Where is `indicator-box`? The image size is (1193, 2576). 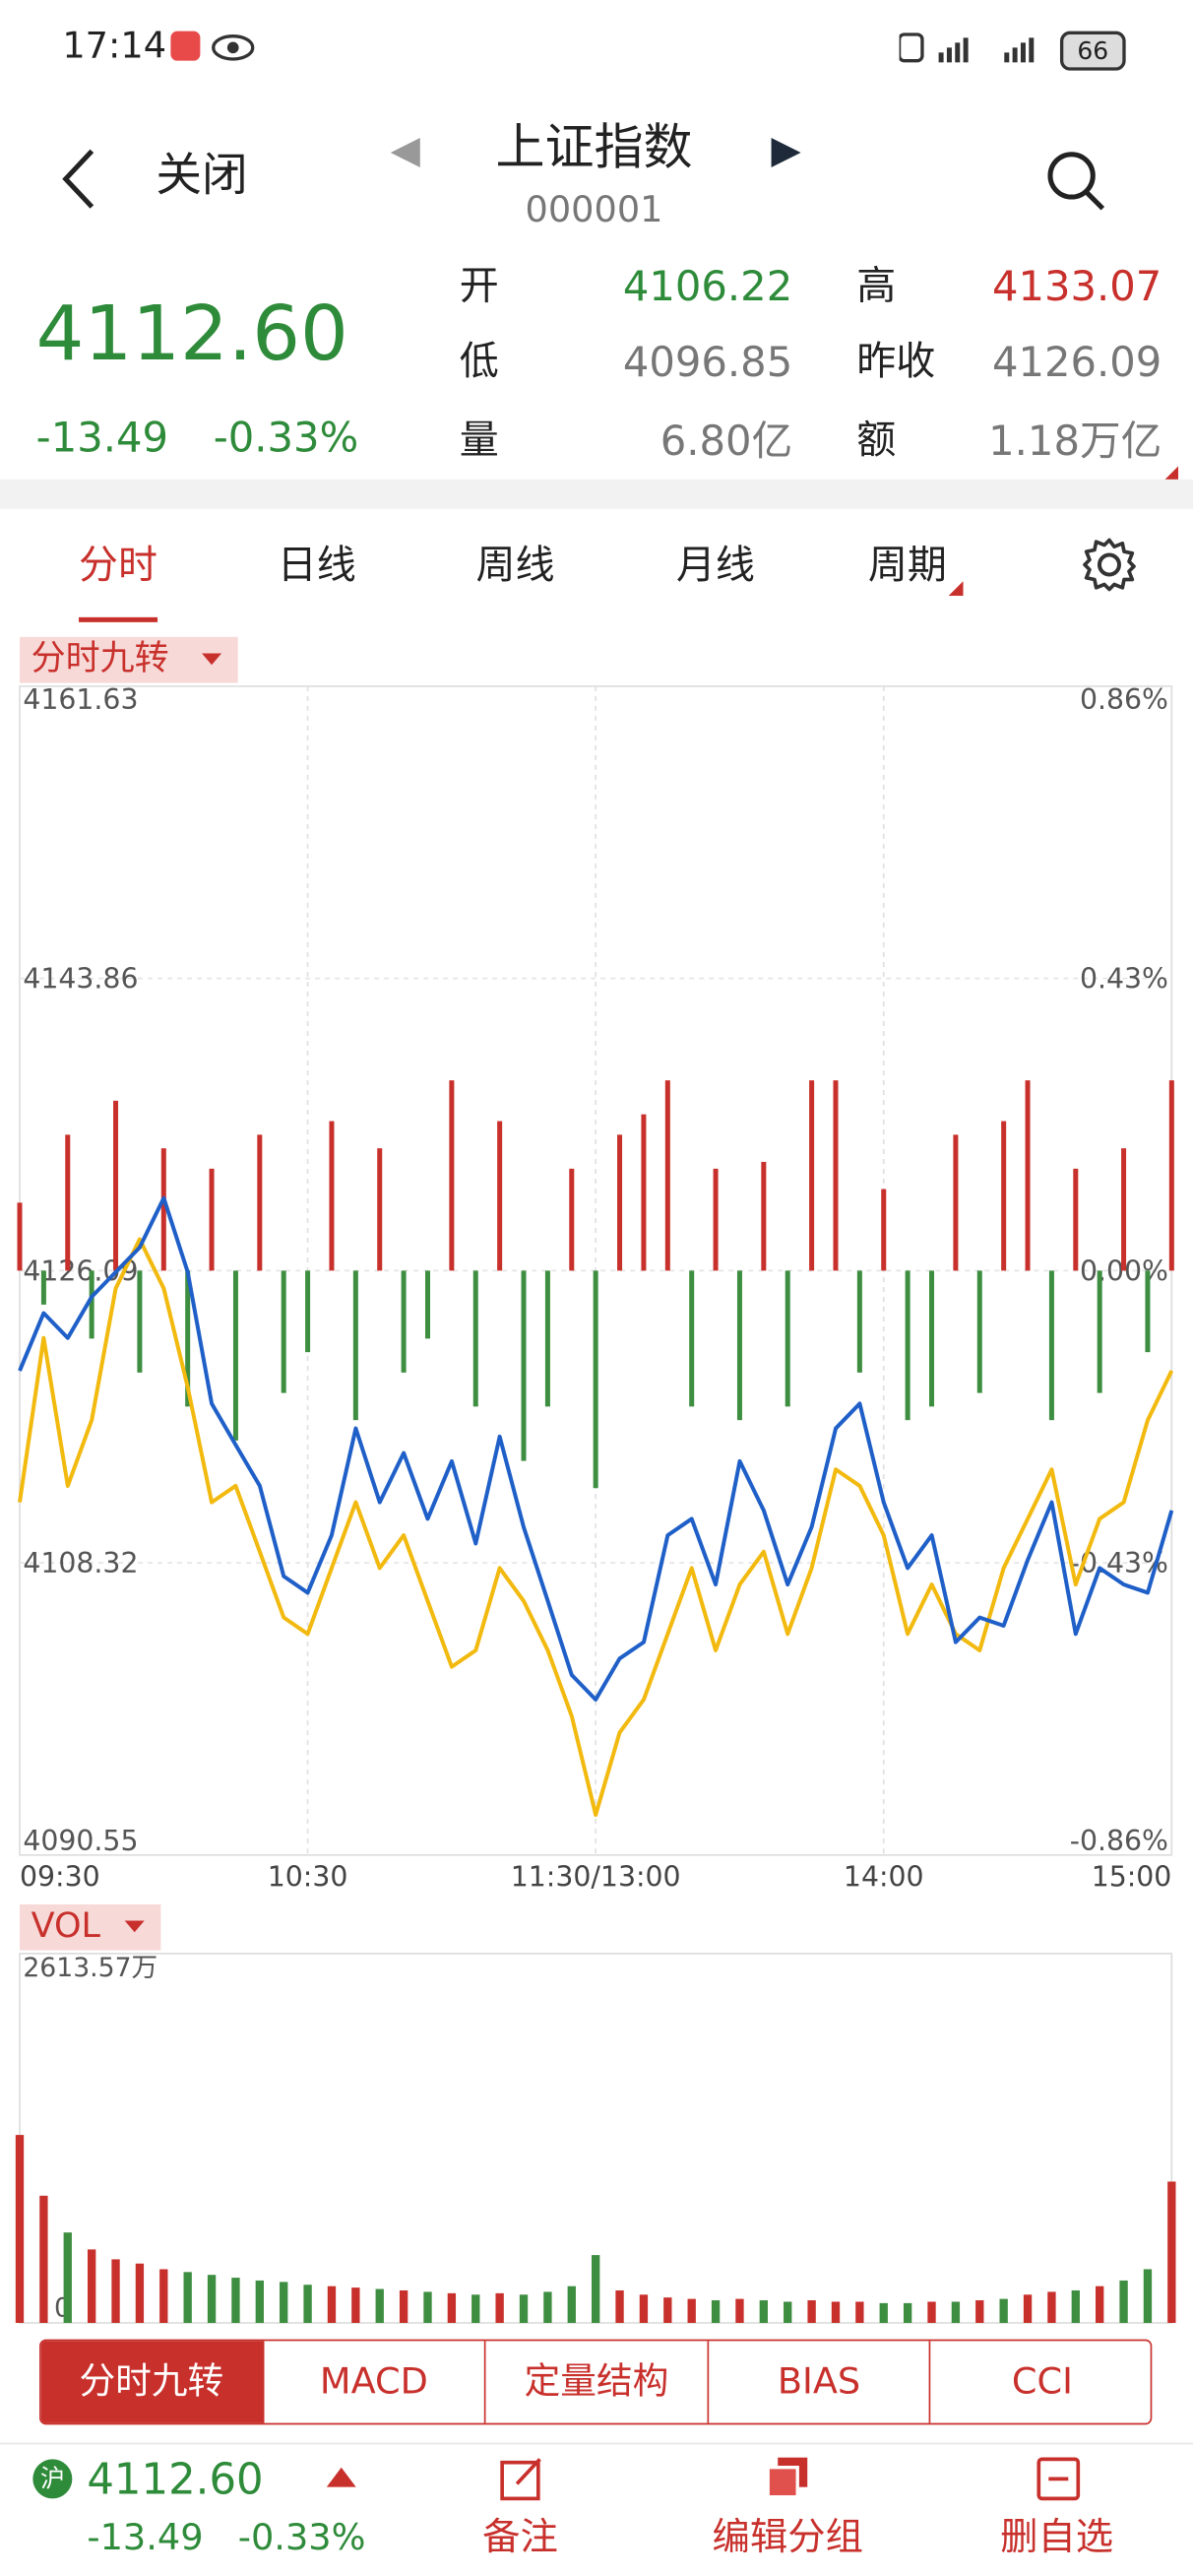 indicator-box is located at coordinates (129, 659).